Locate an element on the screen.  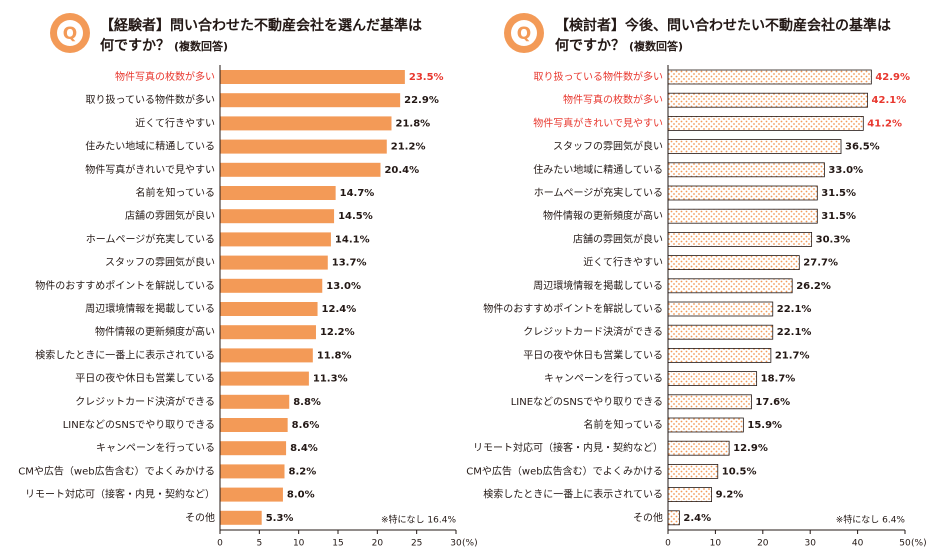
x-tick-label: 40 is located at coordinates (858, 544).